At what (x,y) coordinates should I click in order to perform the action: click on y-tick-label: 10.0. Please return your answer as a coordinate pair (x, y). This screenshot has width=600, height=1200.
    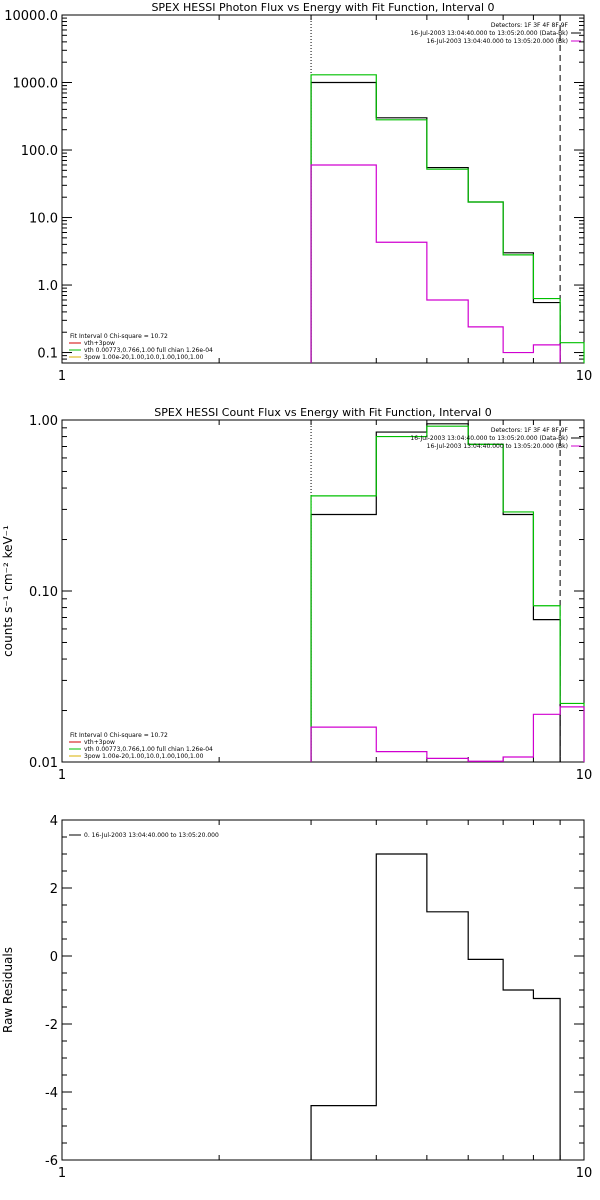
    Looking at the image, I should click on (43, 219).